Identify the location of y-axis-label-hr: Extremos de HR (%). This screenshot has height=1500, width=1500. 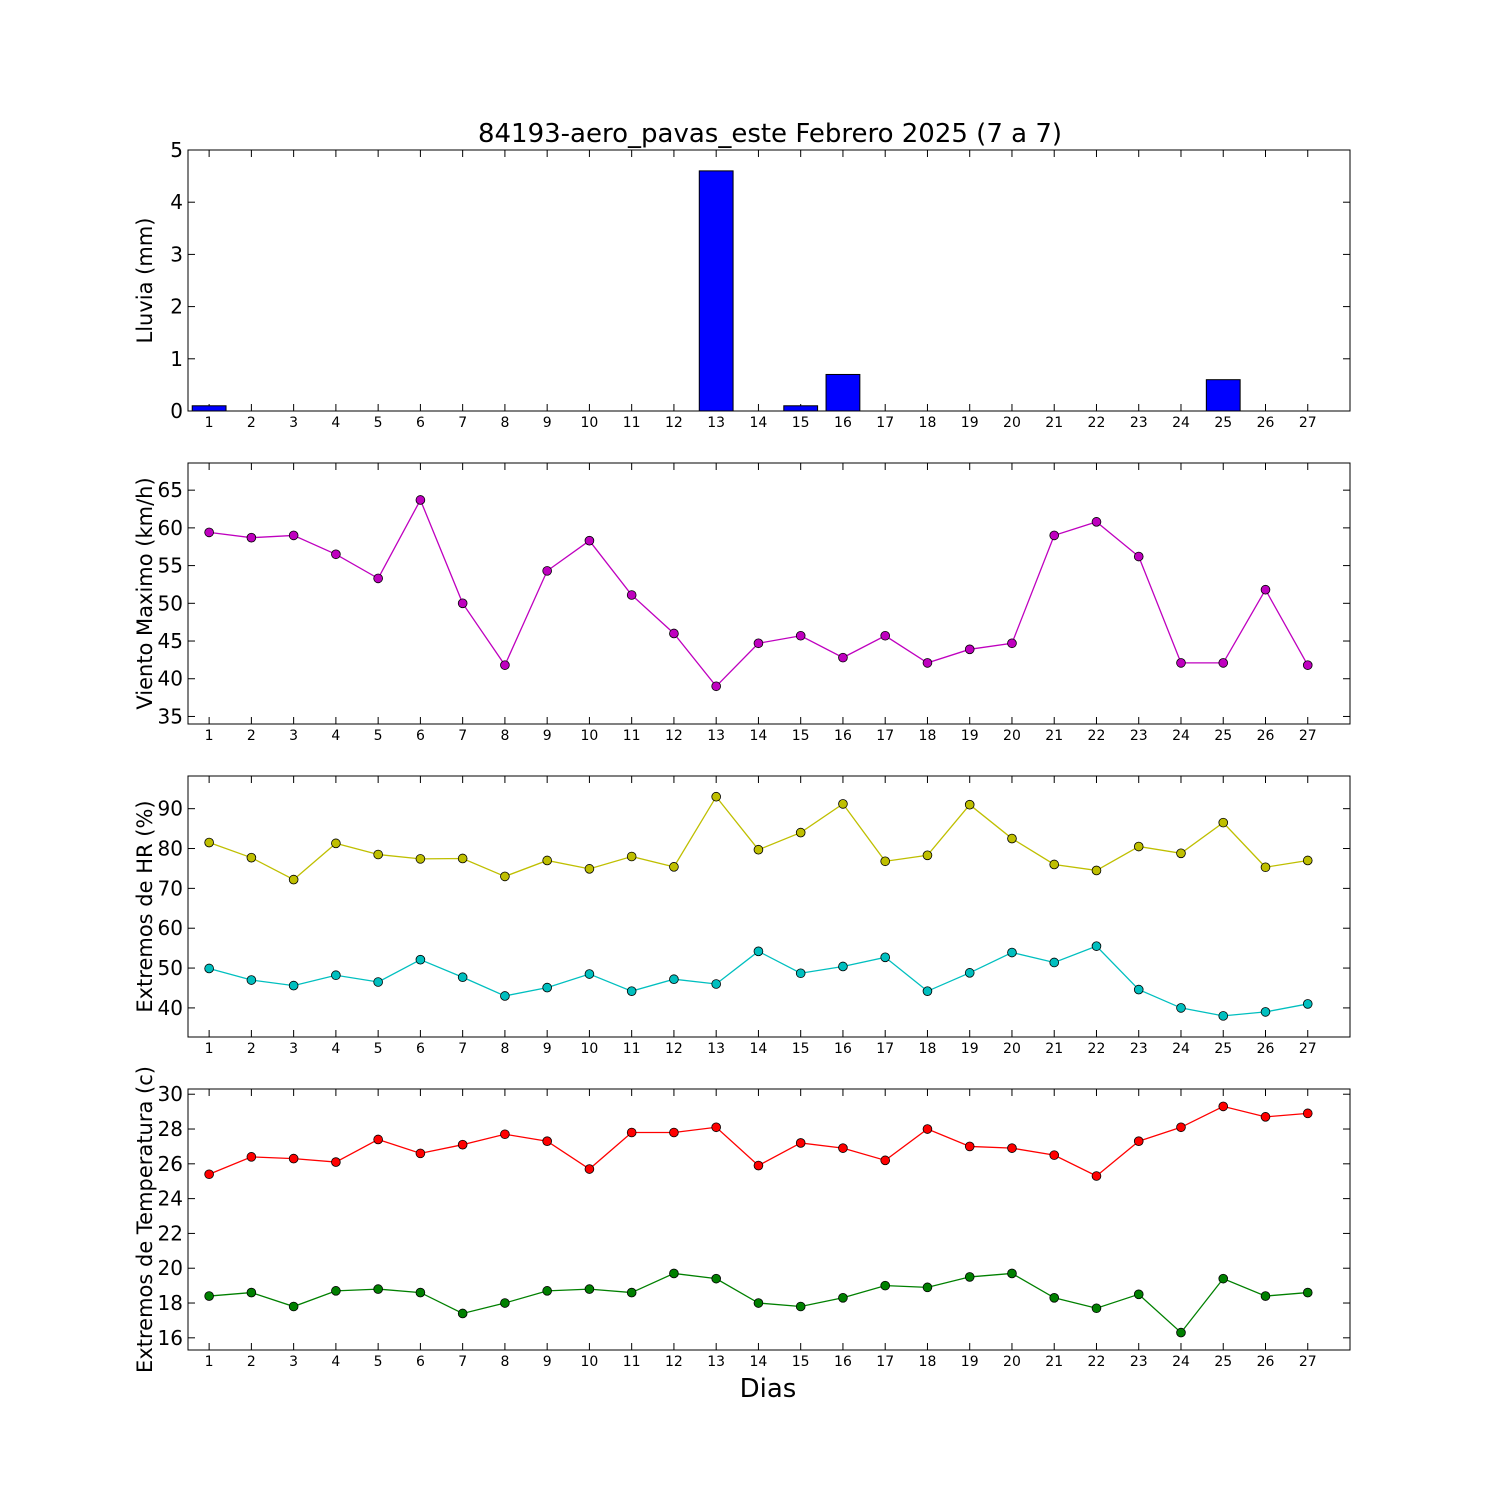
(145, 906).